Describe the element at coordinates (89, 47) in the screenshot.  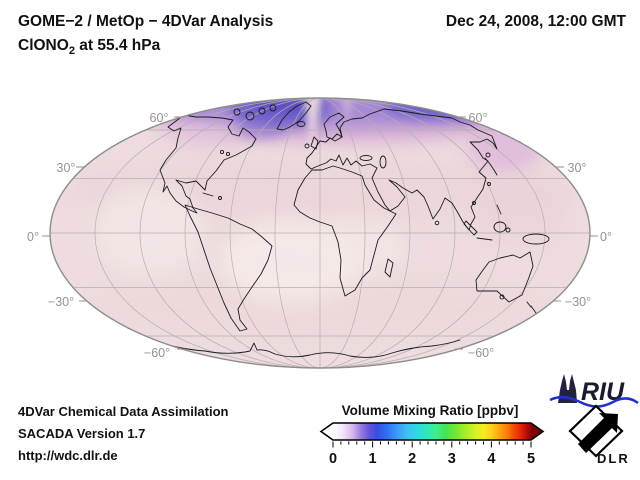
I see `title-line-2: ClONO2 at 55.4 hPa` at that location.